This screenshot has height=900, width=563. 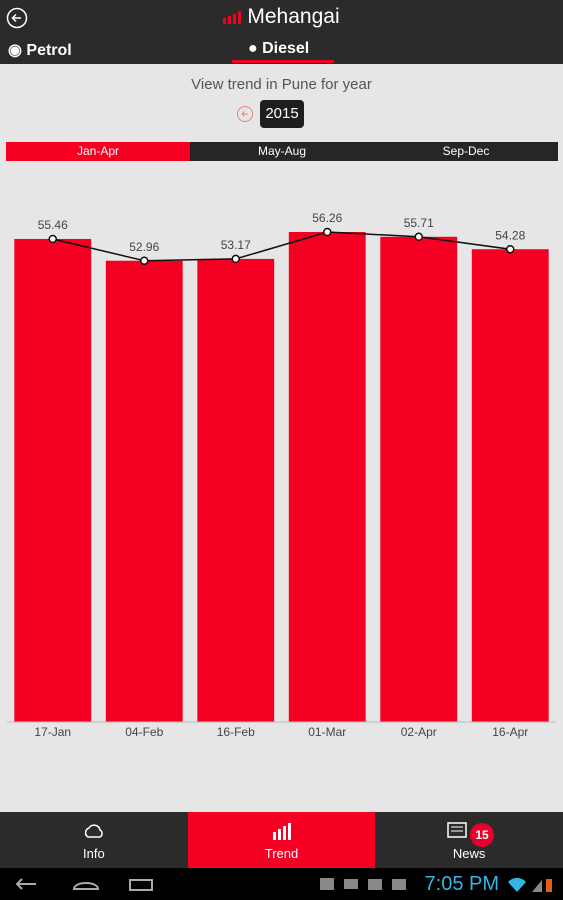 I want to click on nav-info: Info, so click(x=94, y=840).